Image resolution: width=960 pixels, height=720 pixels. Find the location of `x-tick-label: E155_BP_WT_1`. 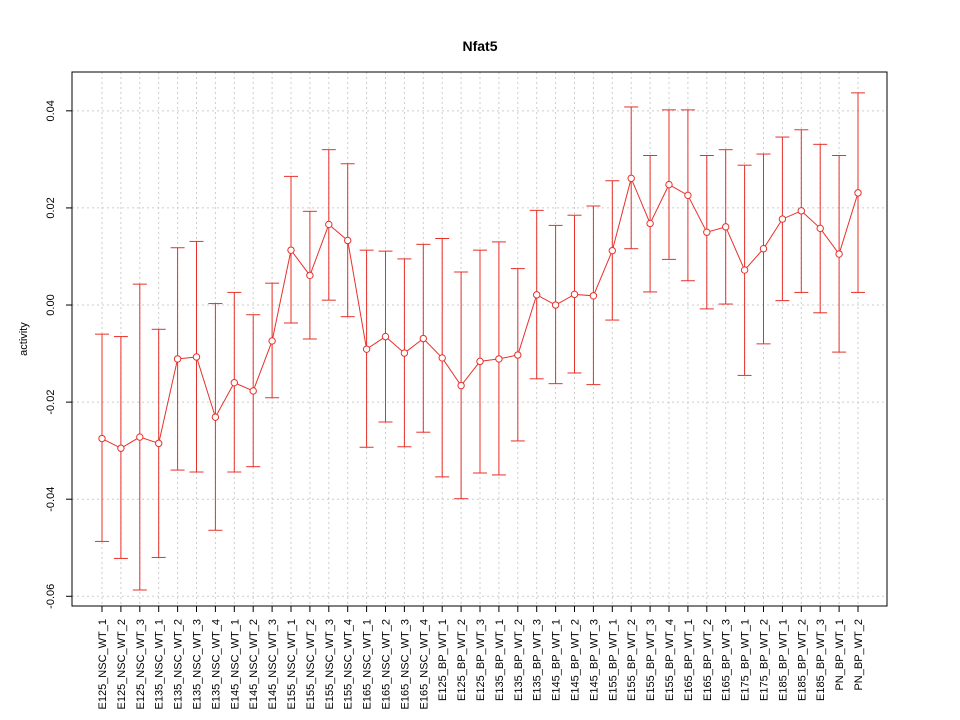

x-tick-label: E155_BP_WT_1 is located at coordinates (613, 660).